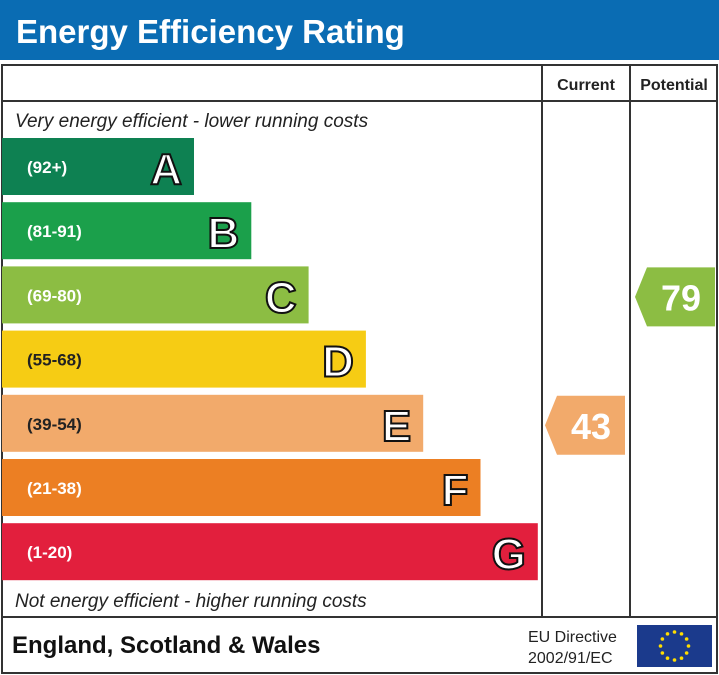 This screenshot has width=719, height=675. Describe the element at coordinates (509, 554) in the screenshot. I see `band-letter-G: G` at that location.